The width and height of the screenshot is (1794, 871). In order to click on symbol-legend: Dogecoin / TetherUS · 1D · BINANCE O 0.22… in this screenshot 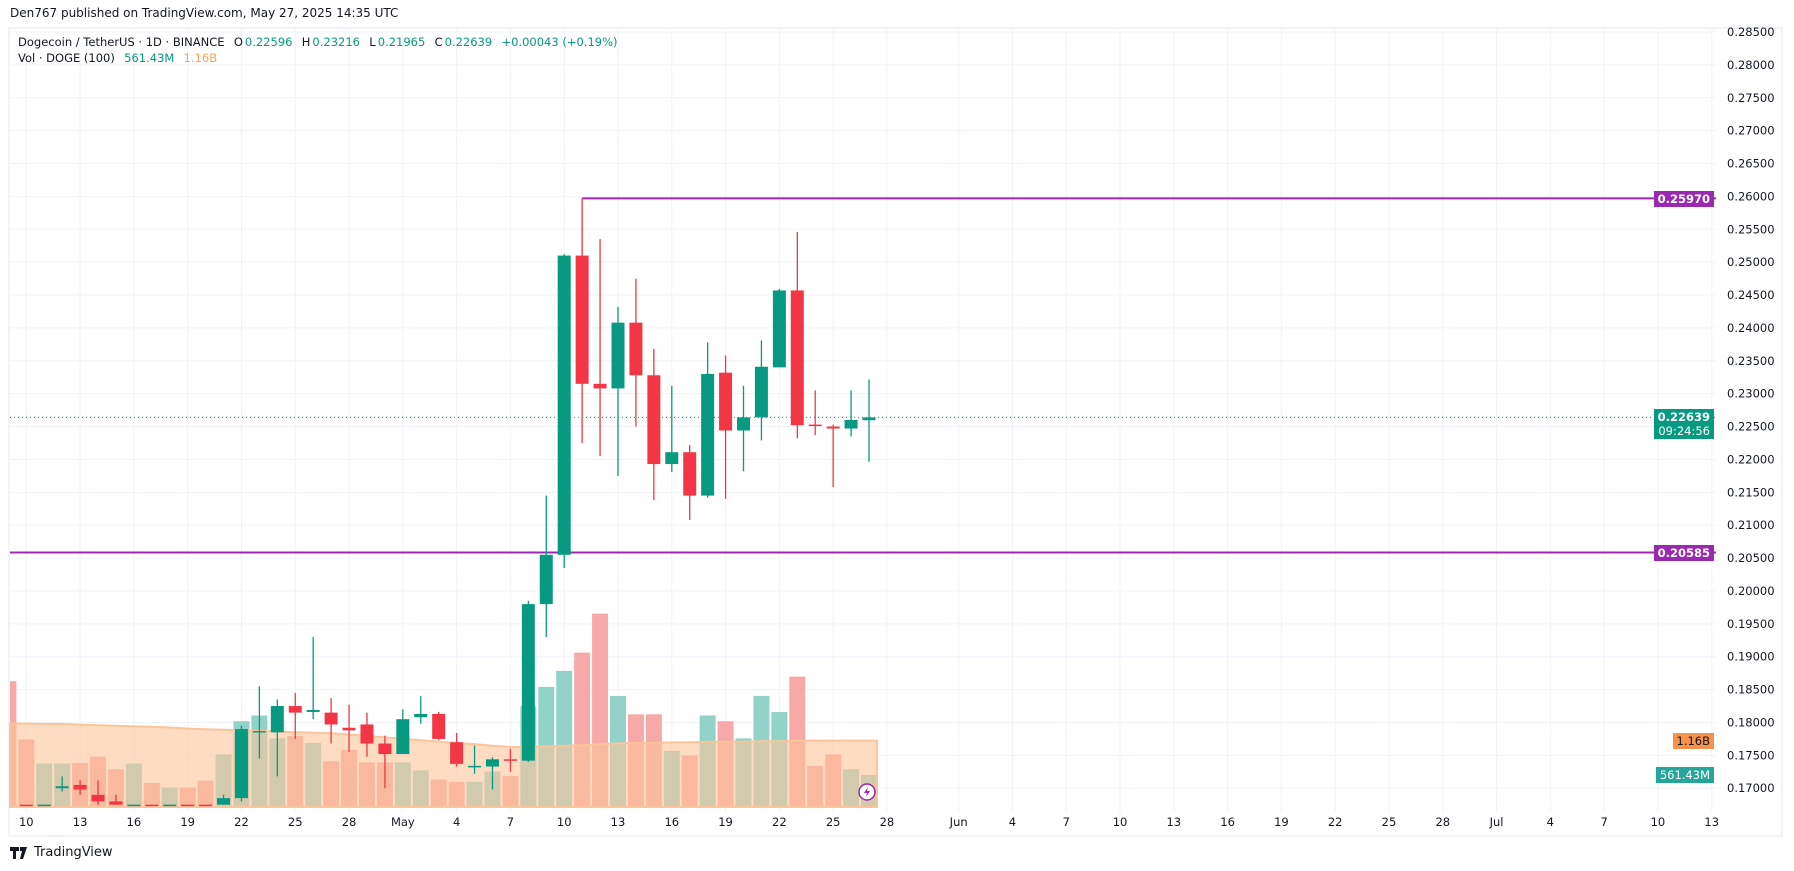, I will do `click(319, 42)`.